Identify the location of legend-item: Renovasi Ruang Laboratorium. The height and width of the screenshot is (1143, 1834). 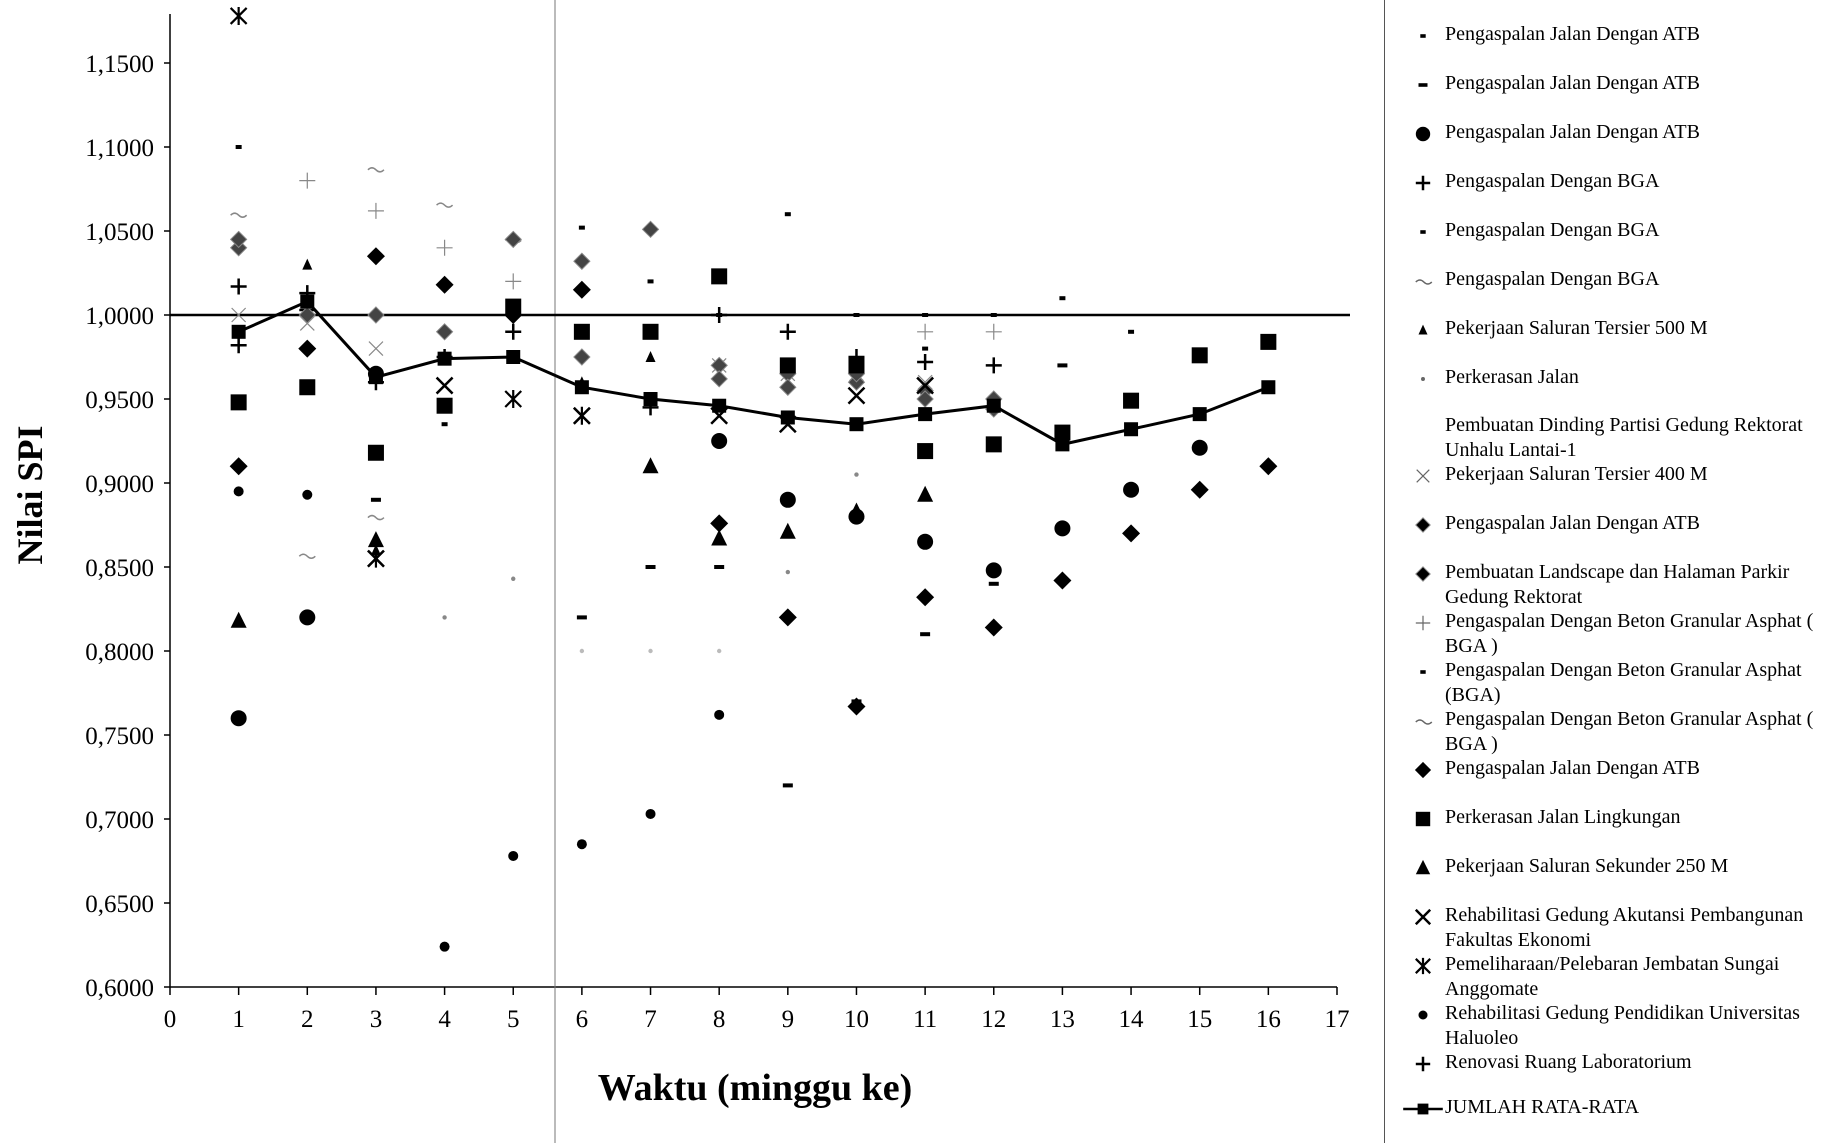
(1605, 1063).